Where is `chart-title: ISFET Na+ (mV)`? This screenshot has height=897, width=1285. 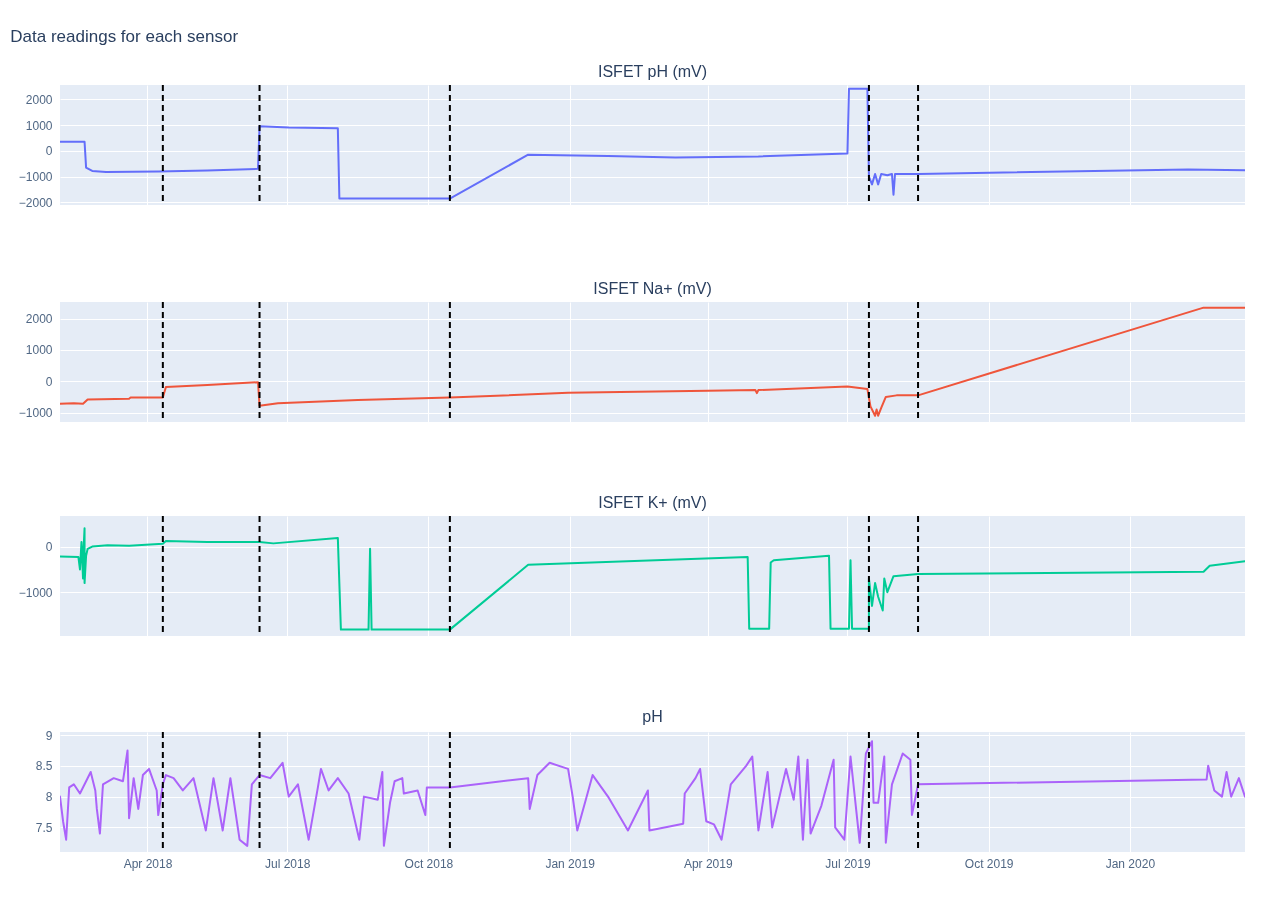 chart-title: ISFET Na+ (mV) is located at coordinates (652, 288).